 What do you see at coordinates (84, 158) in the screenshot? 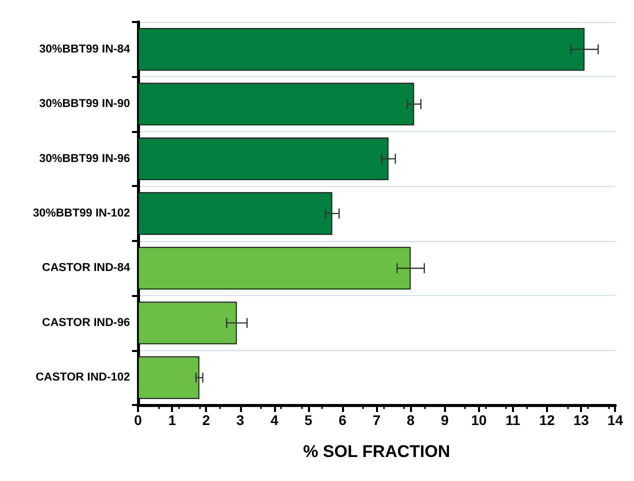
I see `y-tick-label: 30%BBT99 IN-96` at bounding box center [84, 158].